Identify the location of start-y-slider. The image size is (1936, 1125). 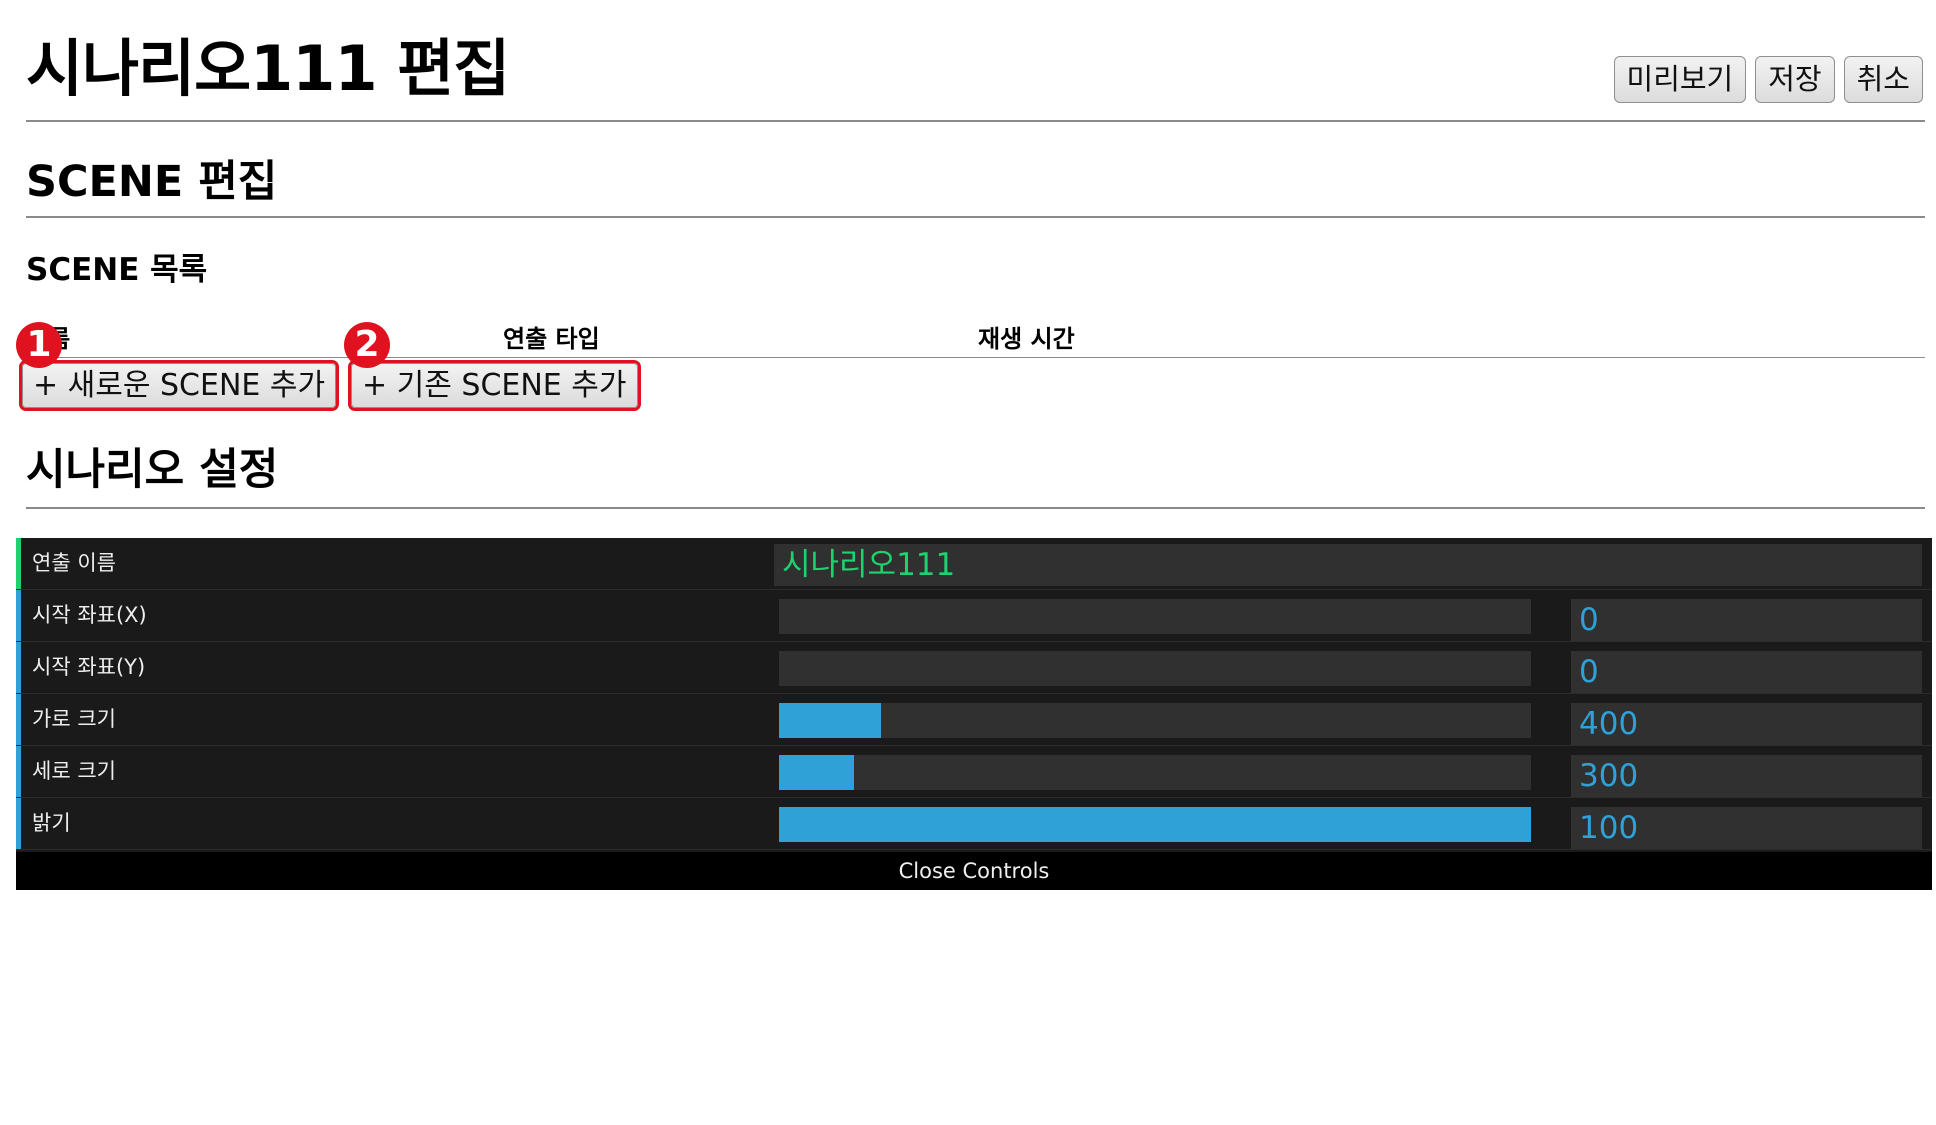
(1155, 668).